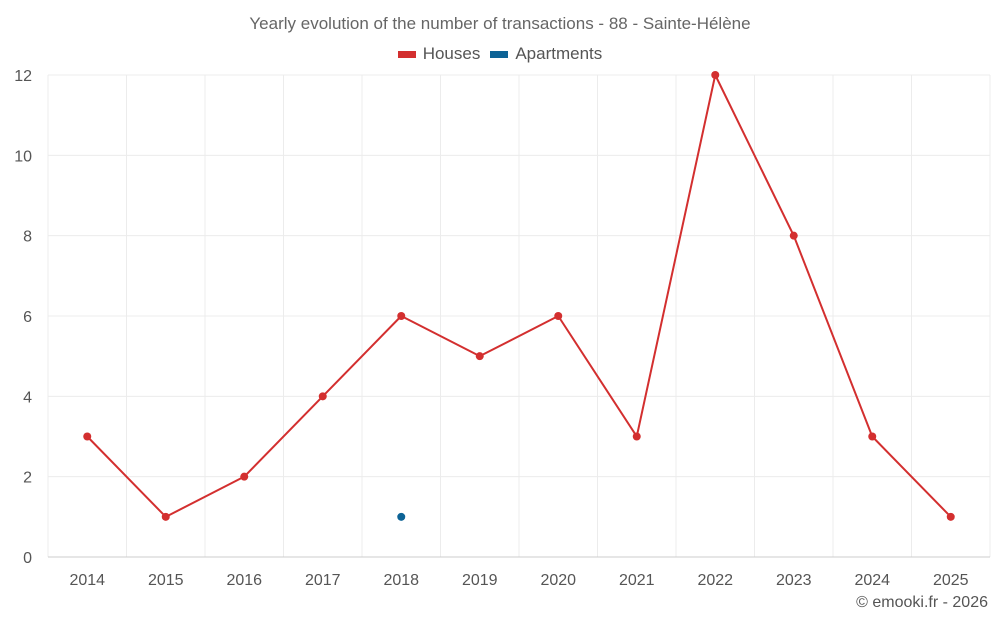 The width and height of the screenshot is (1000, 625). I want to click on legend-label-houses: Houses, so click(451, 53).